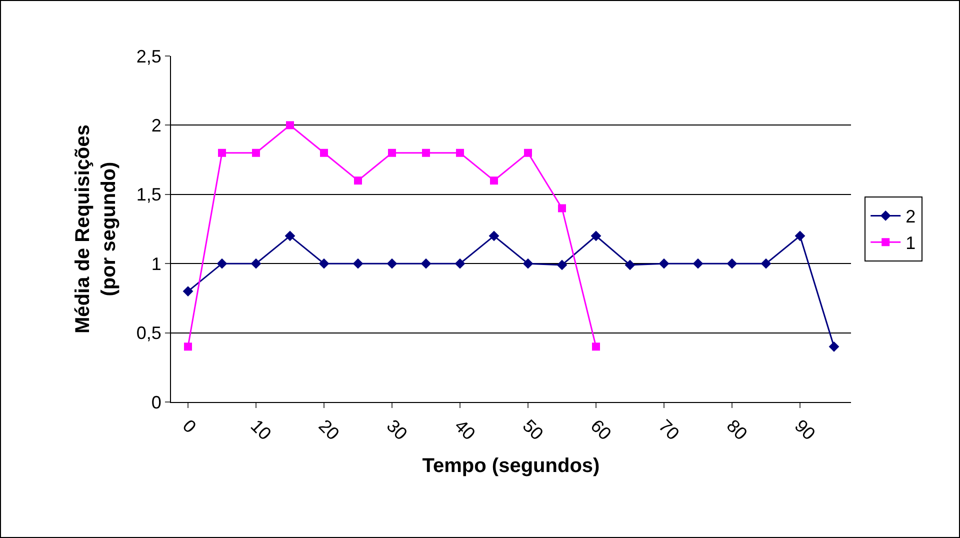 Image resolution: width=960 pixels, height=538 pixels. I want to click on x-tick-label: 70, so click(669, 430).